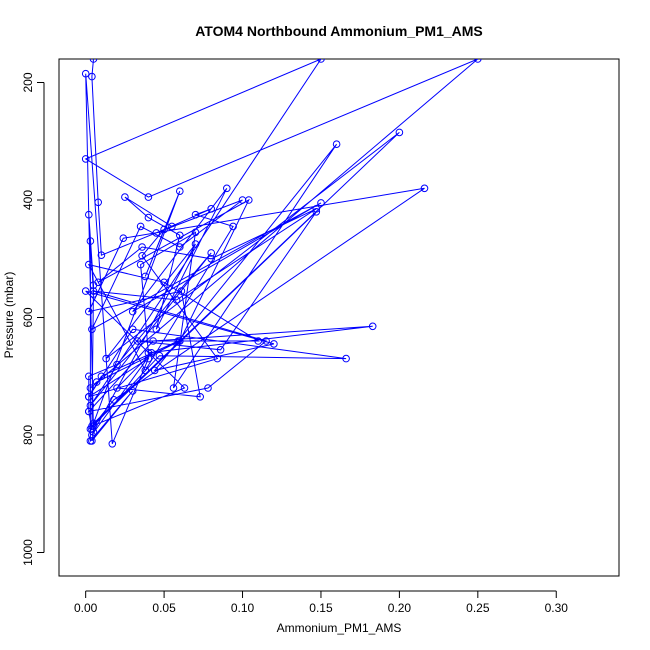 This screenshot has height=650, width=650. What do you see at coordinates (243, 608) in the screenshot?
I see `x-tick-label: 0.10` at bounding box center [243, 608].